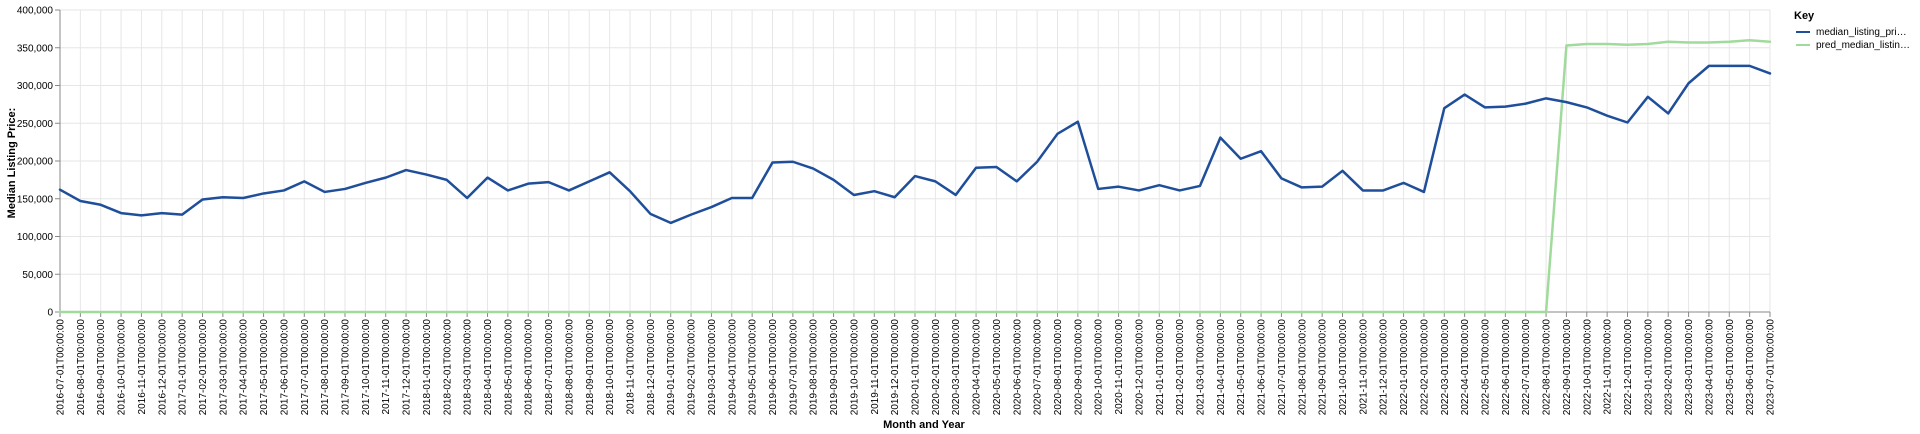 Image resolution: width=1920 pixels, height=434 pixels. Describe the element at coordinates (1506, 367) in the screenshot. I see `x-tick-label: 2022-06-01T00:00:00` at that location.